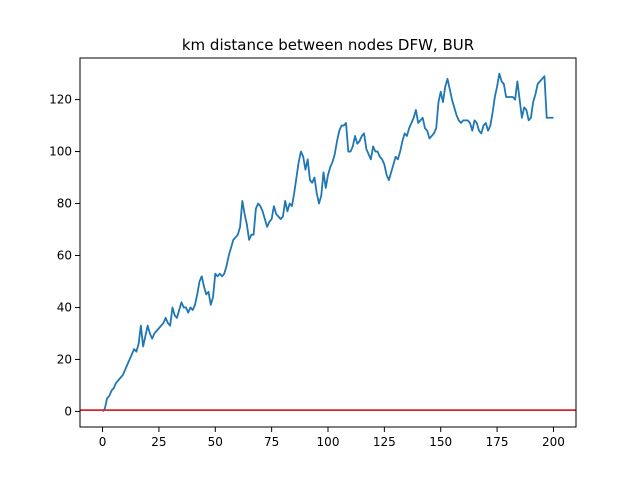  I want to click on chart-title: km distance between nodes DFW, BUR, so click(328, 45).